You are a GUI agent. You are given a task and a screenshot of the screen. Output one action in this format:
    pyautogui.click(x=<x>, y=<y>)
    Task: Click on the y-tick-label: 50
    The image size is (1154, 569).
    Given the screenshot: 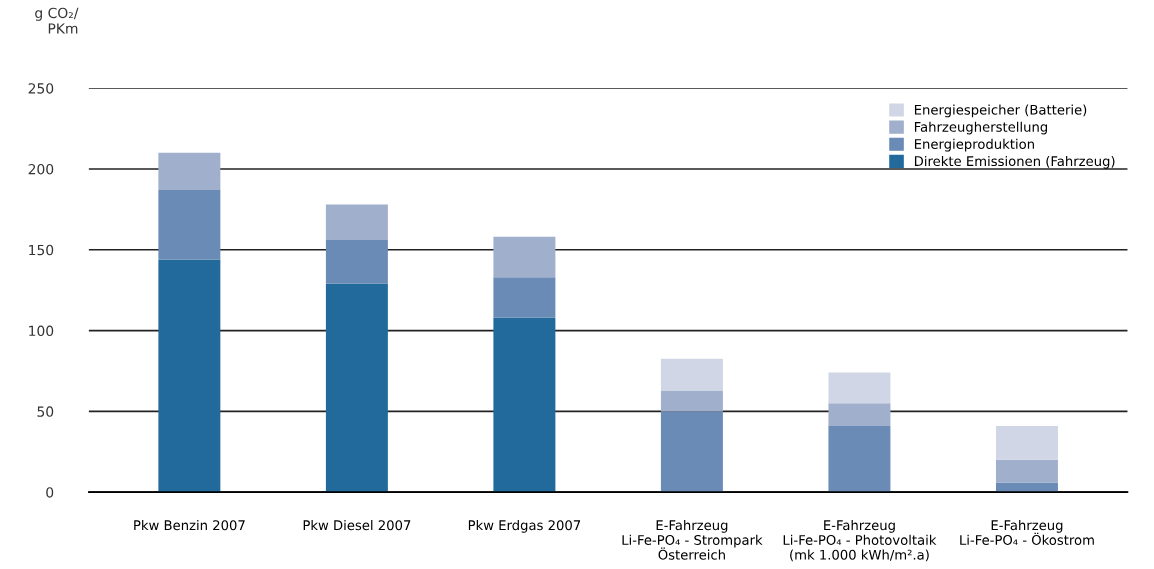 What is the action you would take?
    pyautogui.click(x=45, y=411)
    